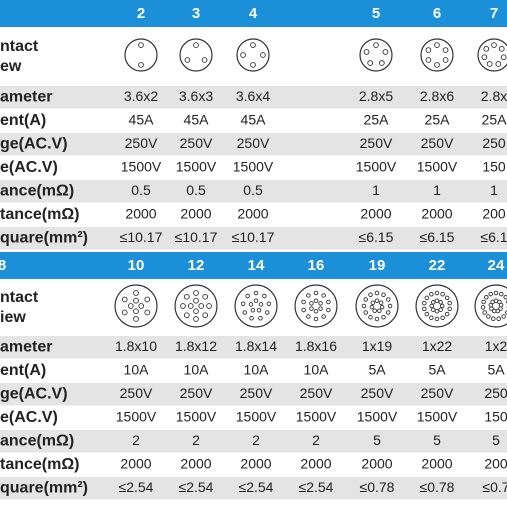  I want to click on row-label: e(AC.V), so click(29, 167).